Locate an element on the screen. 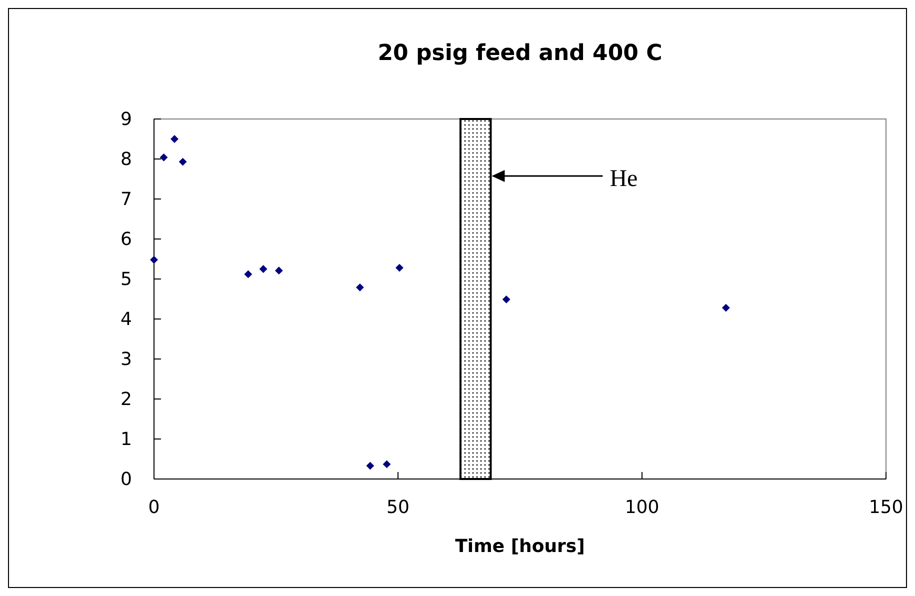 The height and width of the screenshot is (596, 915). y-tick-label: 6 is located at coordinates (126, 239).